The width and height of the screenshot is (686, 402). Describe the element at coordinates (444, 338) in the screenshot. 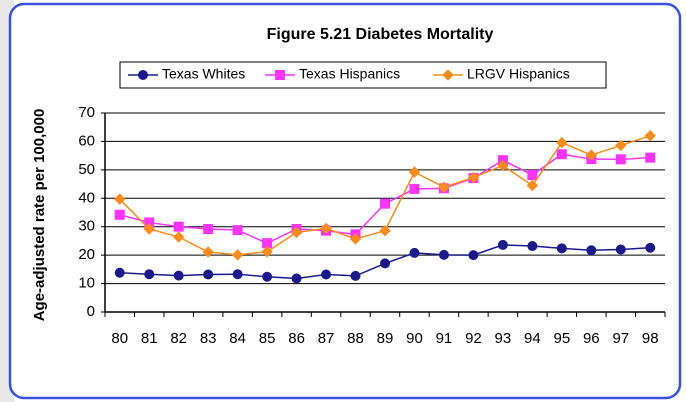

I see `x-tick-label: 91` at that location.